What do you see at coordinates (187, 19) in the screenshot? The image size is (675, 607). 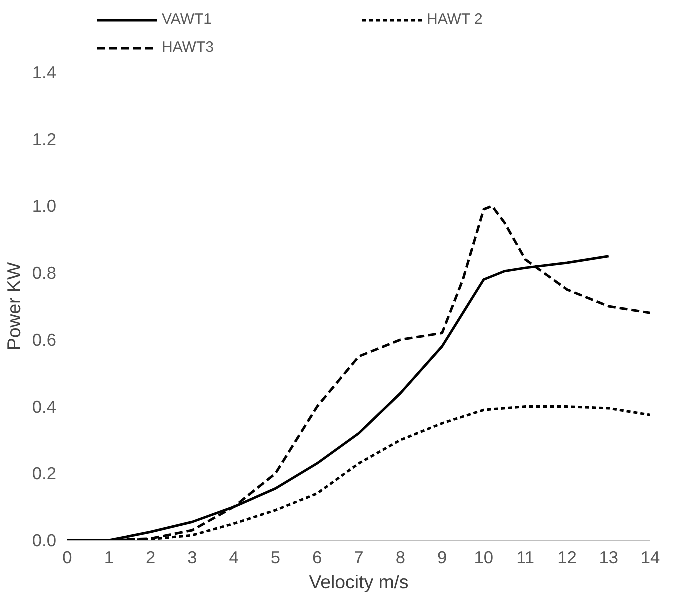 I see `legend-label: VAWT1` at bounding box center [187, 19].